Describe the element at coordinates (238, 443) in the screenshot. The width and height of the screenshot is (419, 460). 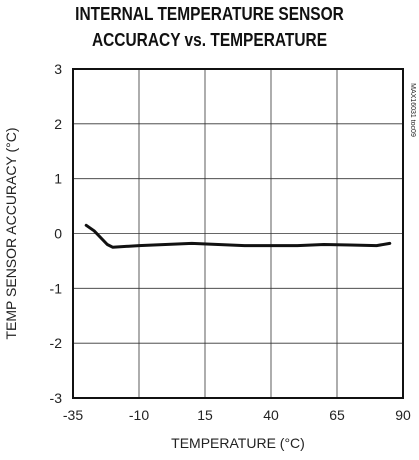
I see `x-axis-label: TEMPERATURE (°C)` at that location.